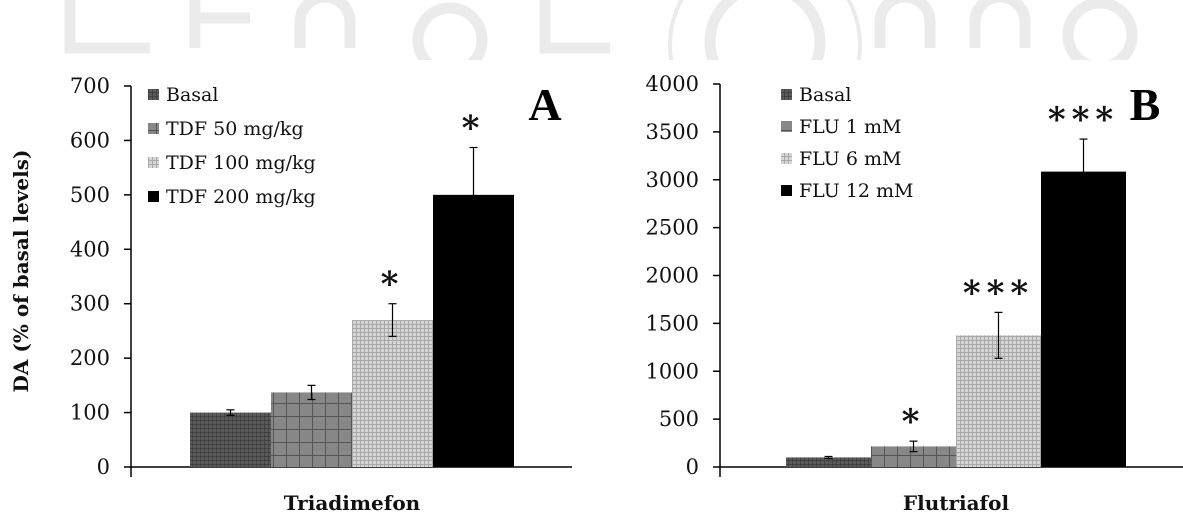  Describe the element at coordinates (352, 503) in the screenshot. I see `x-axis-title: Triadimefon` at that location.